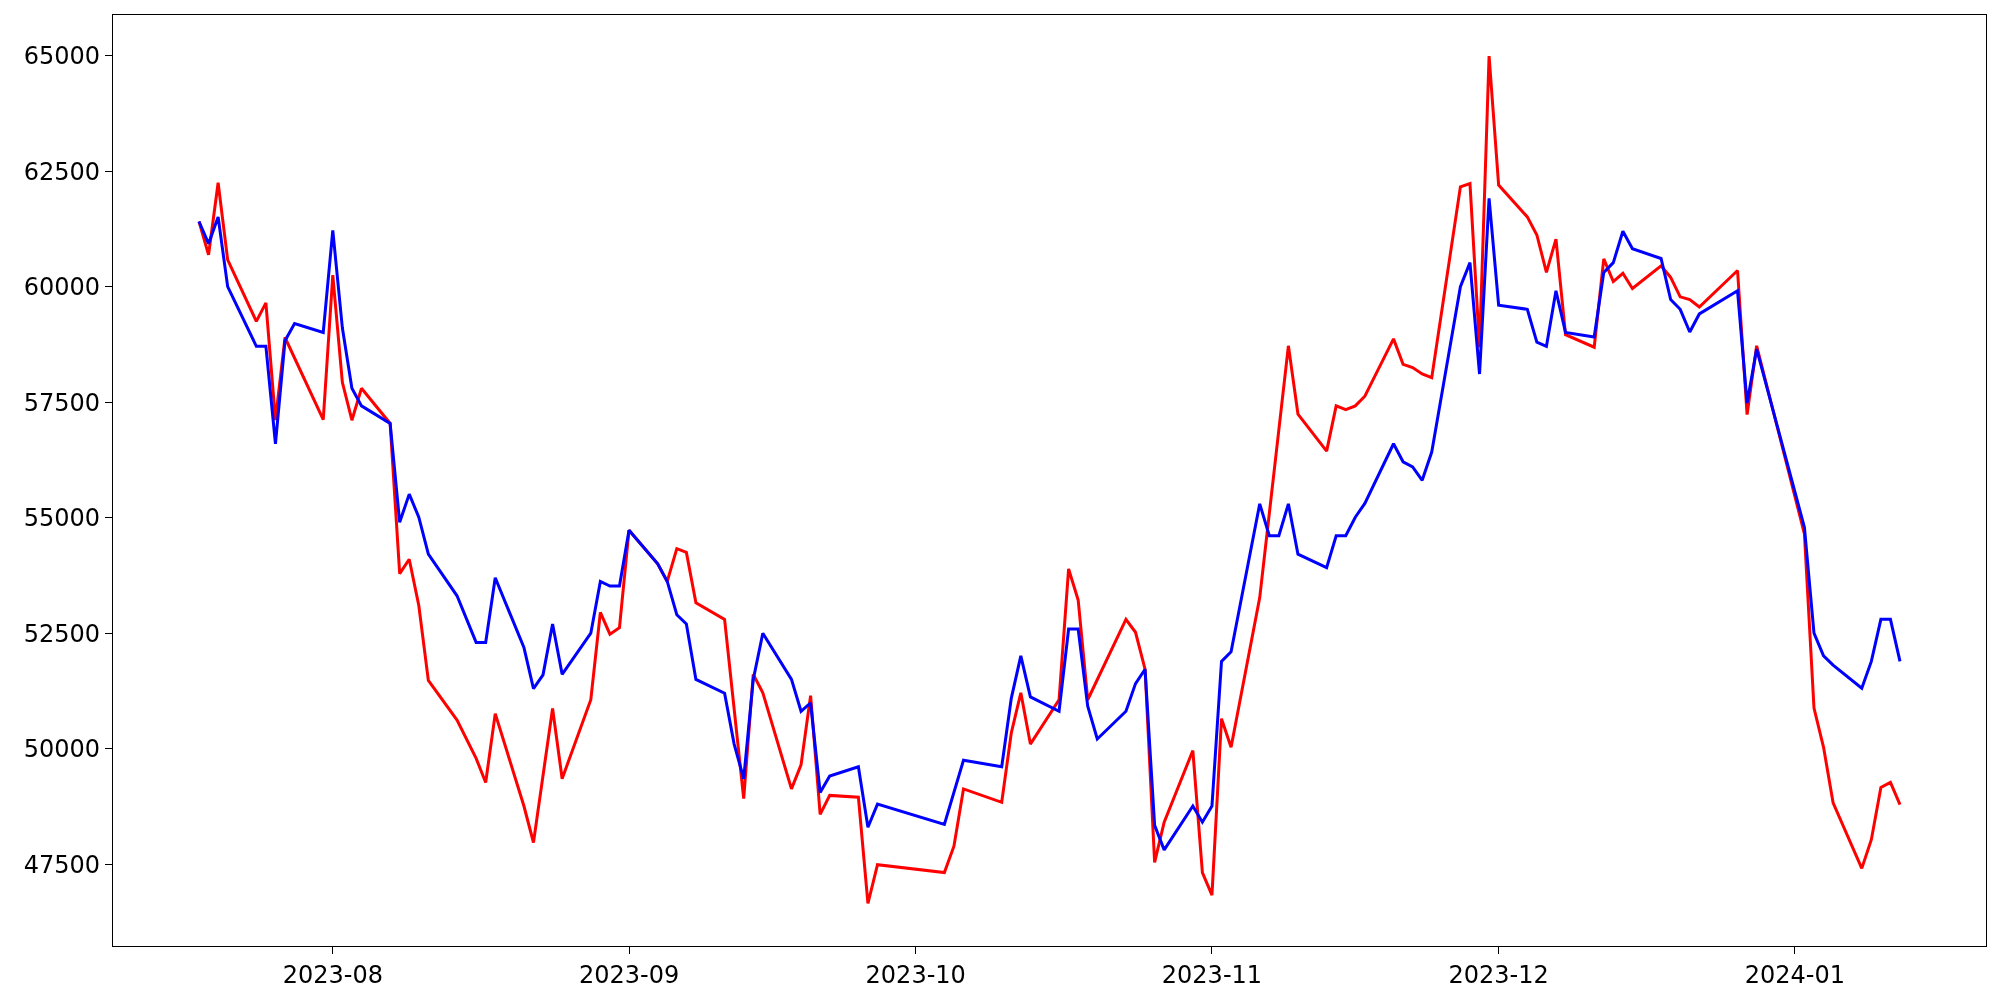 Image resolution: width=2000 pixels, height=1000 pixels. Describe the element at coordinates (1498, 974) in the screenshot. I see `x-tick-label: 2023-12` at that location.